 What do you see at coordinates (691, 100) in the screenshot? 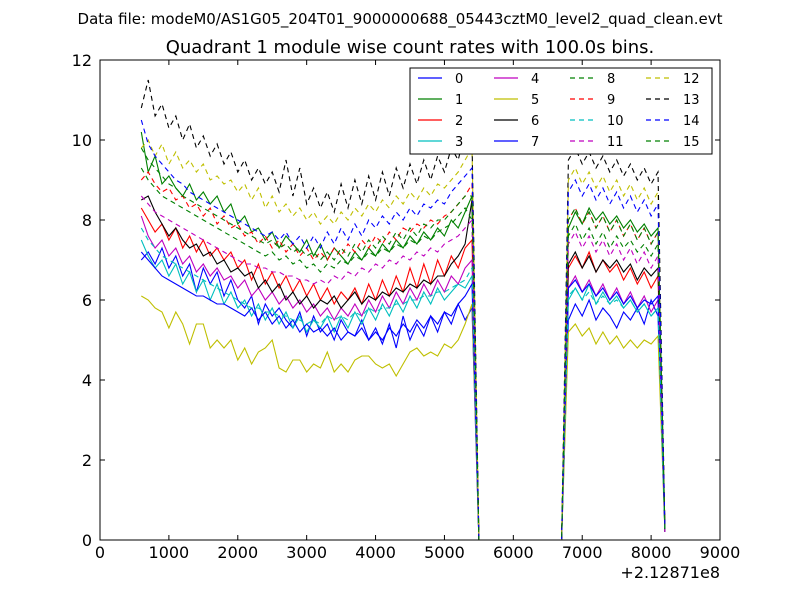
I see `legend-label-13: 13` at bounding box center [691, 100].